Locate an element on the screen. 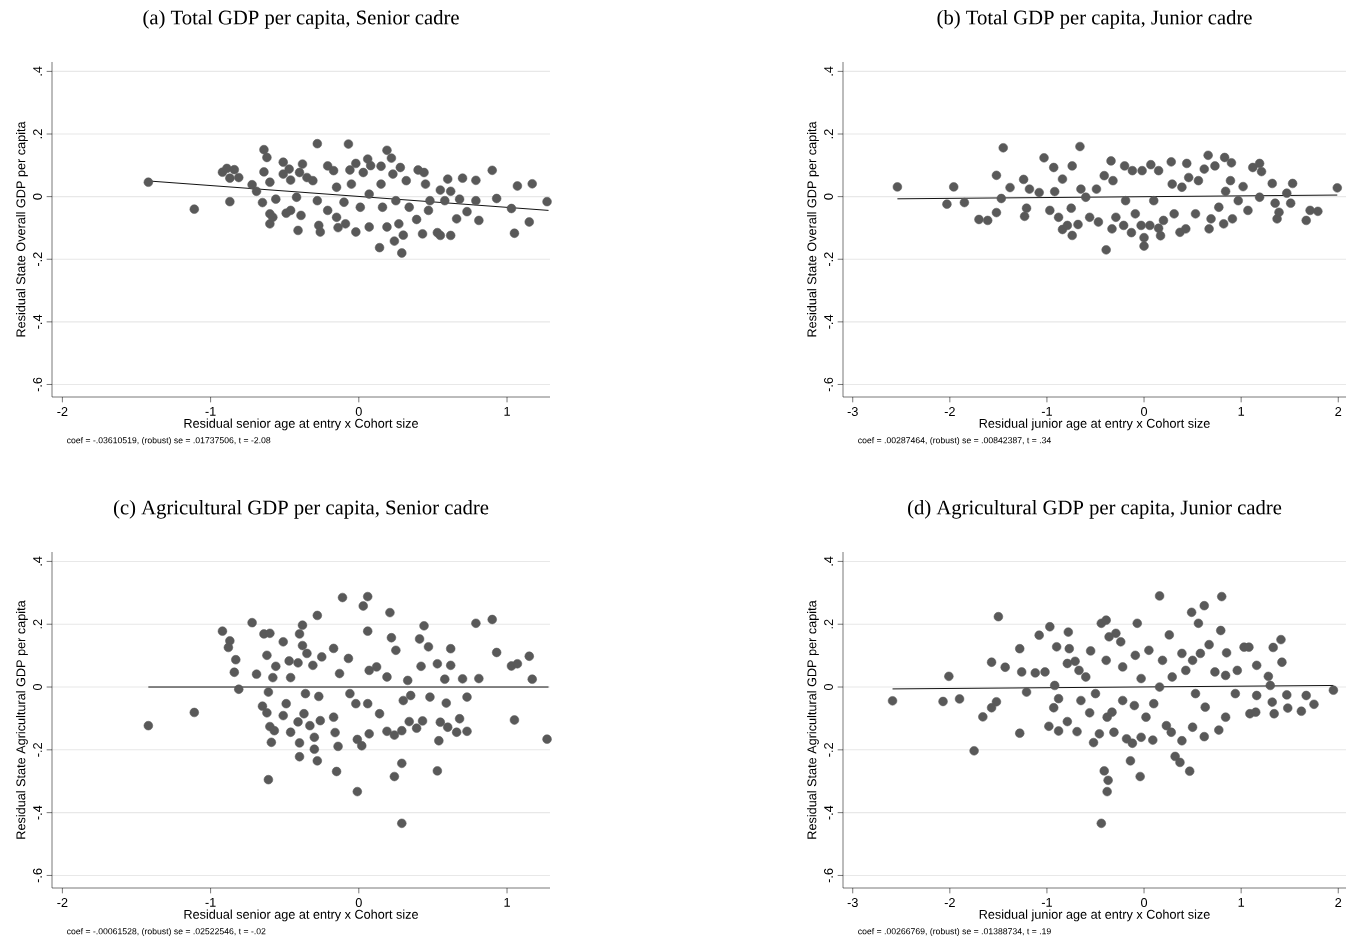  chart-title: (d) Agricultural GDP per capita, Junior cadre is located at coordinates (1095, 509).